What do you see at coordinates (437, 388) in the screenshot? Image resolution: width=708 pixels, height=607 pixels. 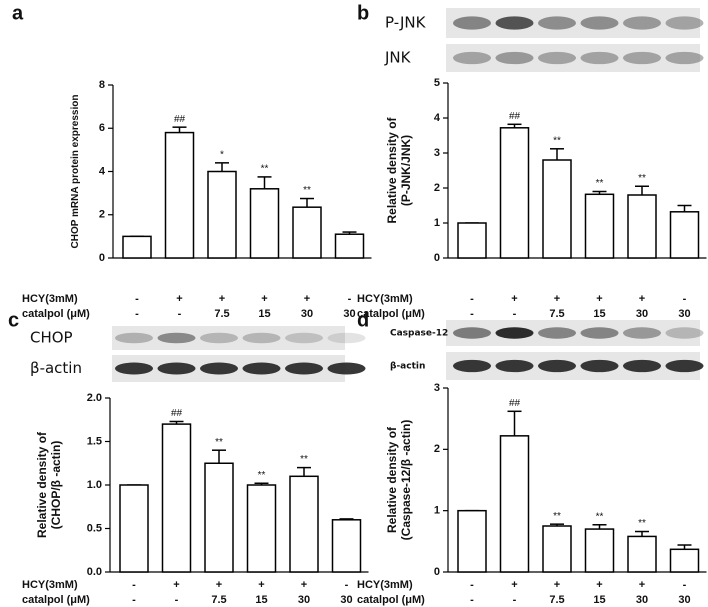 I see `y-tick-label: 3` at bounding box center [437, 388].